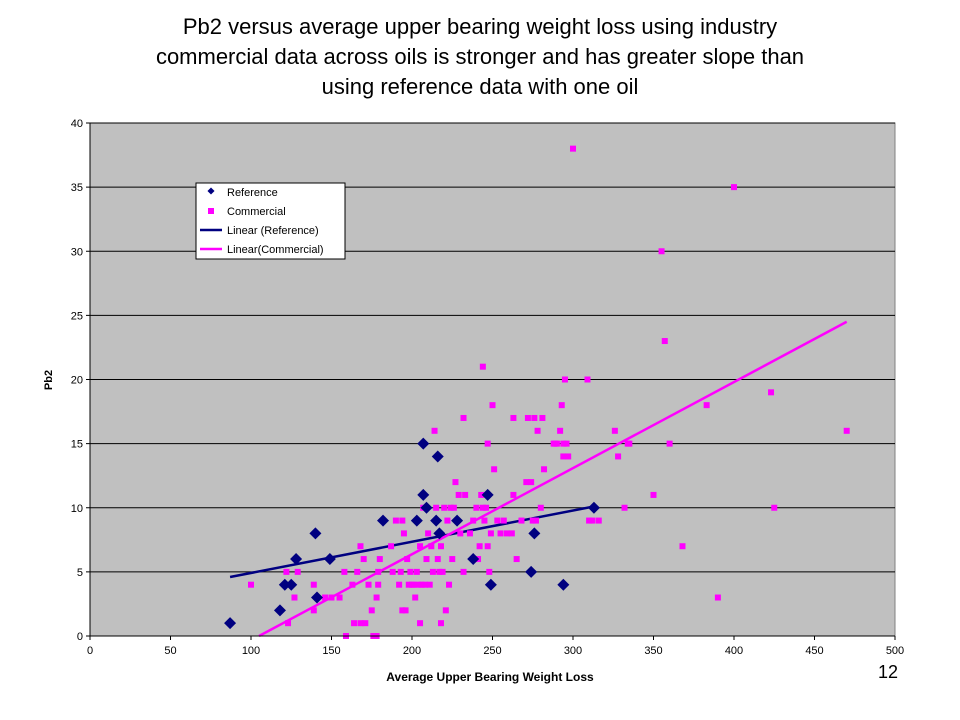  Describe the element at coordinates (77, 316) in the screenshot. I see `y-tick-label: 25` at that location.